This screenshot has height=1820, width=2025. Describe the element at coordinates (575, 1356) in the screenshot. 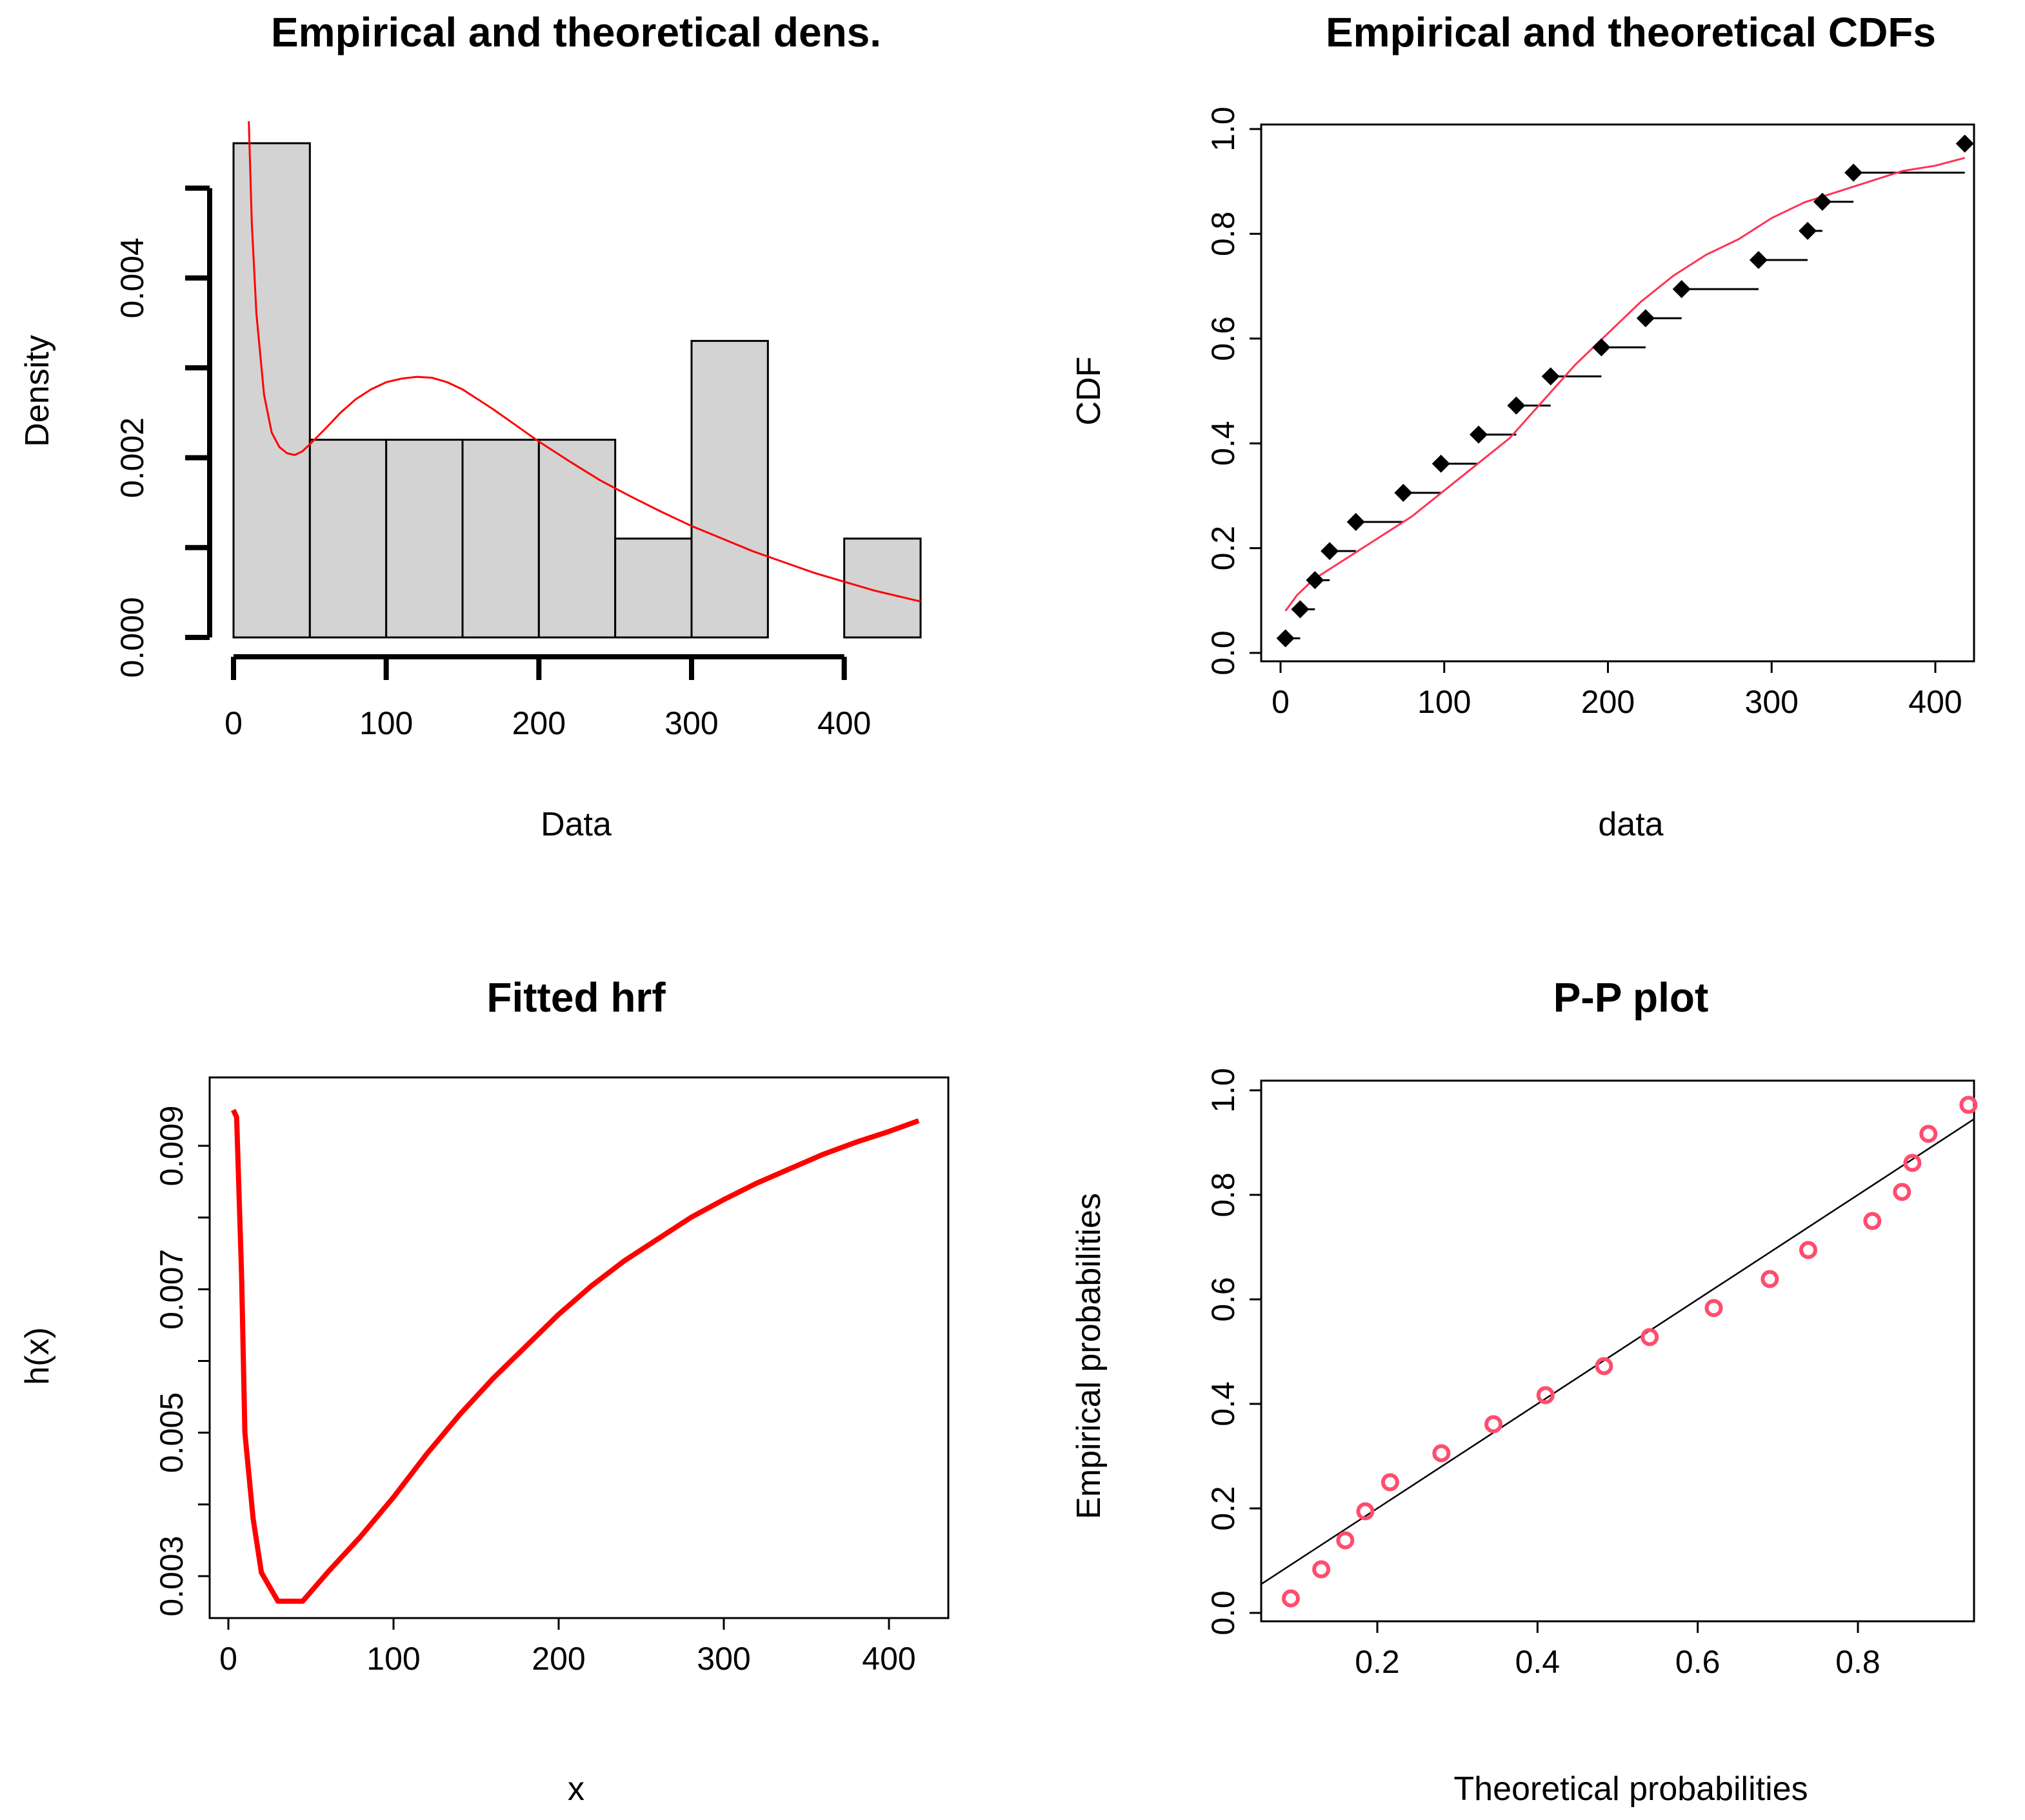

I see `hrf-curve` at that location.